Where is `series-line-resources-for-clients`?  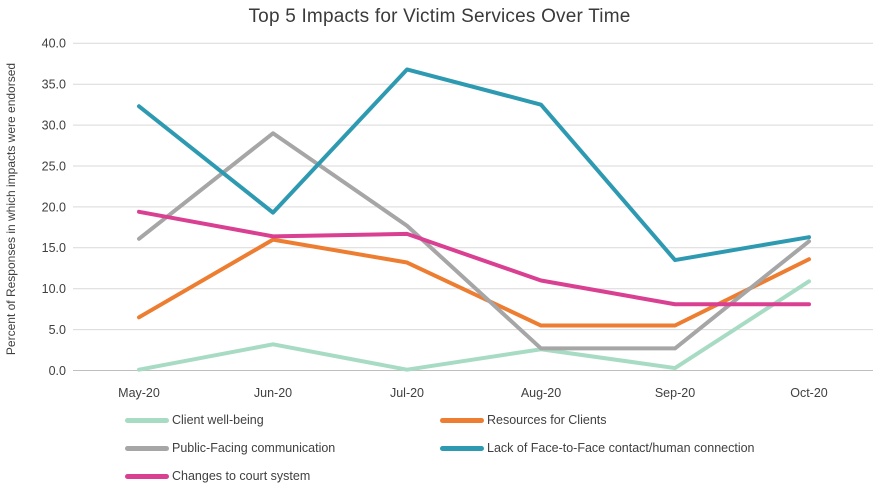 series-line-resources-for-clients is located at coordinates (474, 282).